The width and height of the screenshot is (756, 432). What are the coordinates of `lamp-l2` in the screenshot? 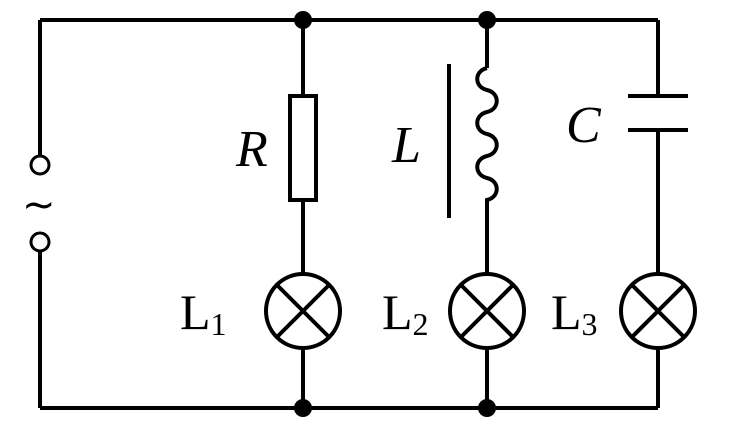 It's located at (487, 311).